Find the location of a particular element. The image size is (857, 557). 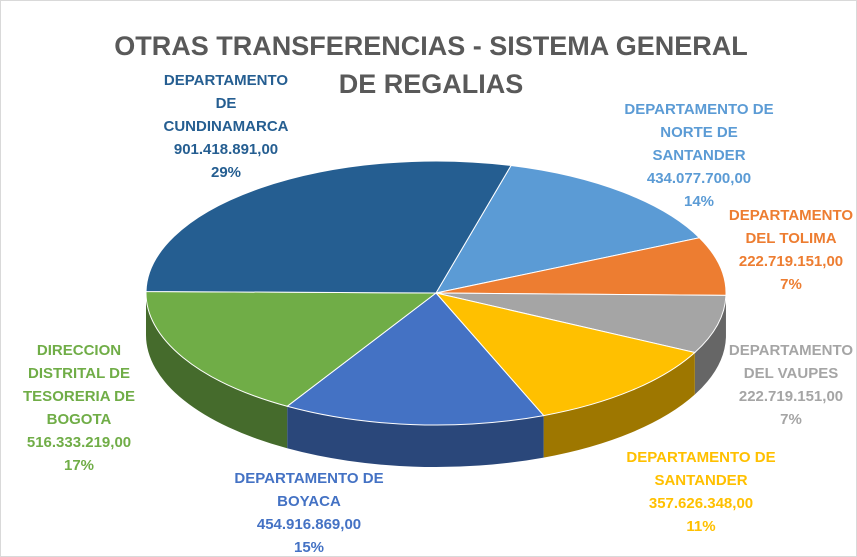

category-label: DEPARTAMENTO DE CUNDINAMARCA is located at coordinates (226, 103).